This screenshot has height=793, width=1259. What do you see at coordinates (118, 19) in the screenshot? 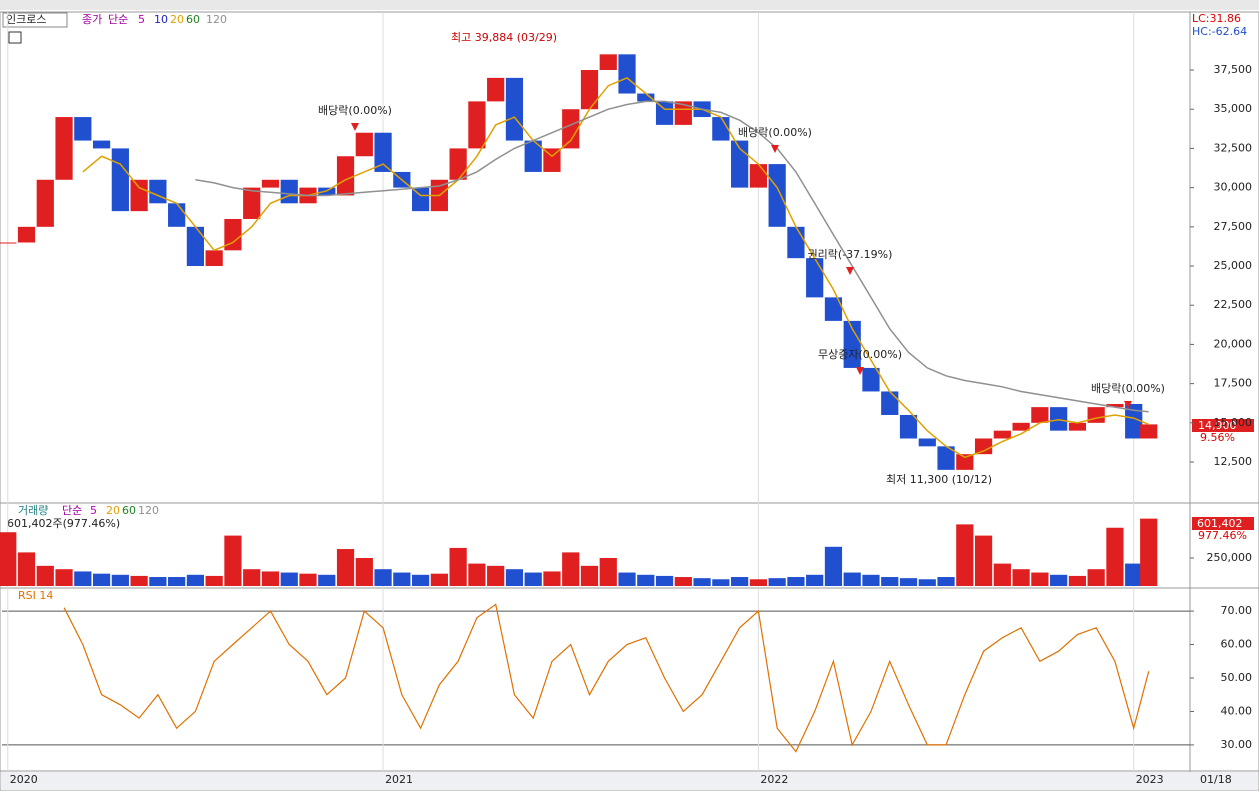
I see `legend-label: 단순` at bounding box center [118, 19].